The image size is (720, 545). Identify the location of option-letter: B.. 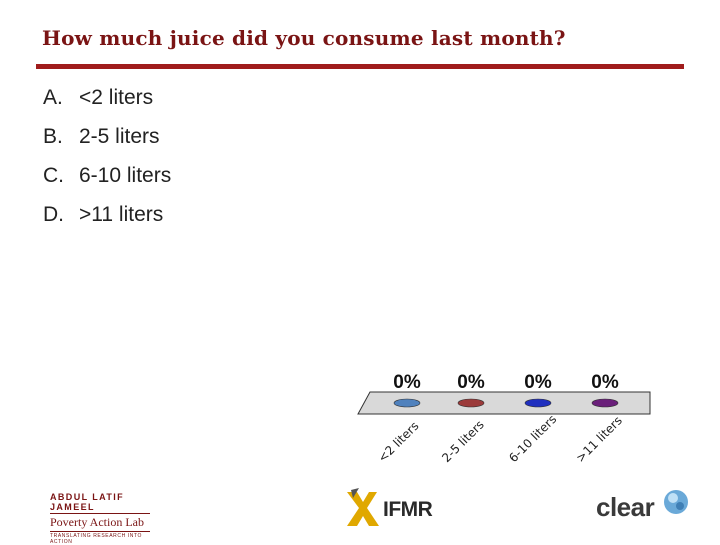
(53, 136).